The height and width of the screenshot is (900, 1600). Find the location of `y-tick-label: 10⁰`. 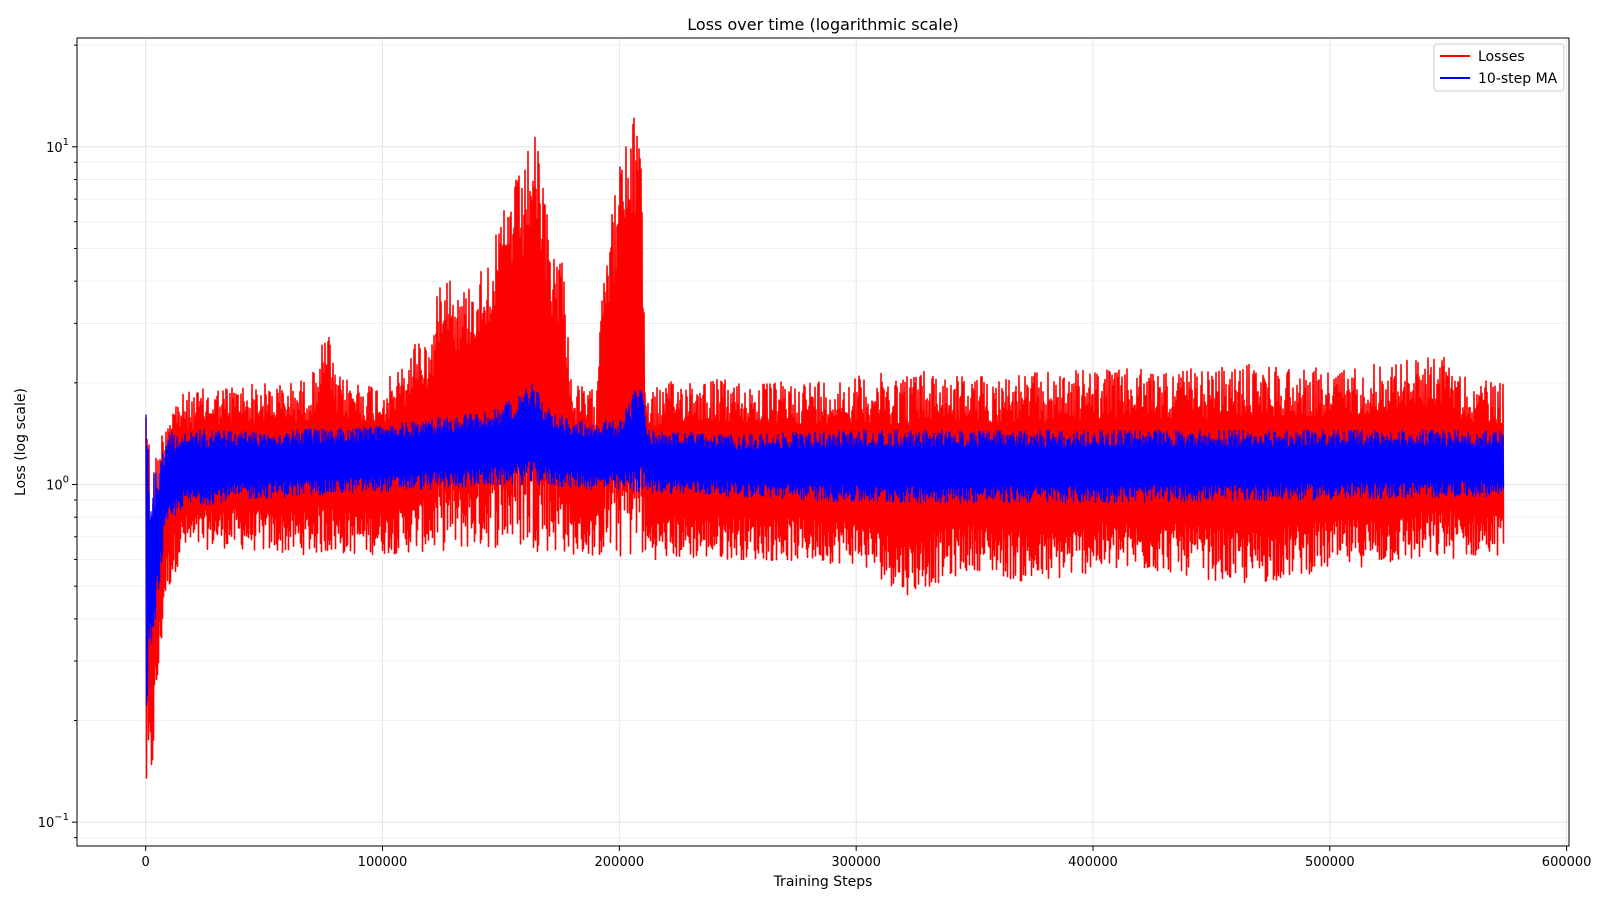

y-tick-label: 10⁰ is located at coordinates (57, 483).